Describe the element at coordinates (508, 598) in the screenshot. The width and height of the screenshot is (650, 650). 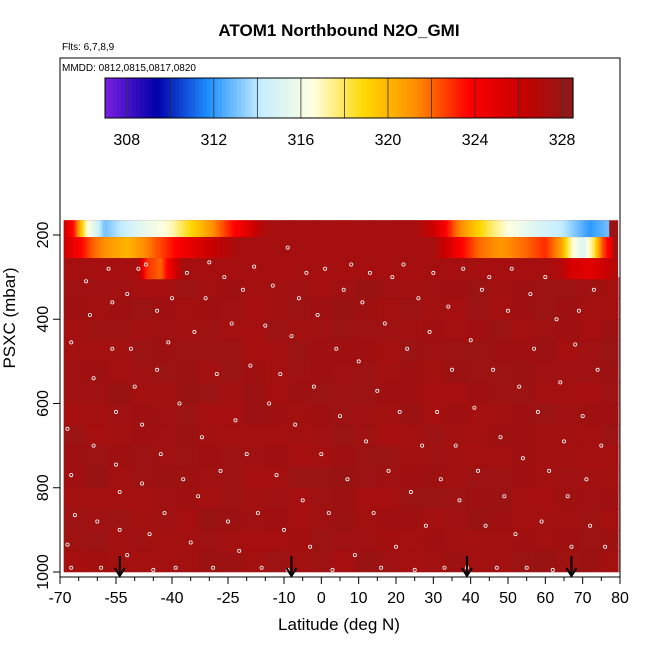
I see `x-tick-label: 50` at that location.